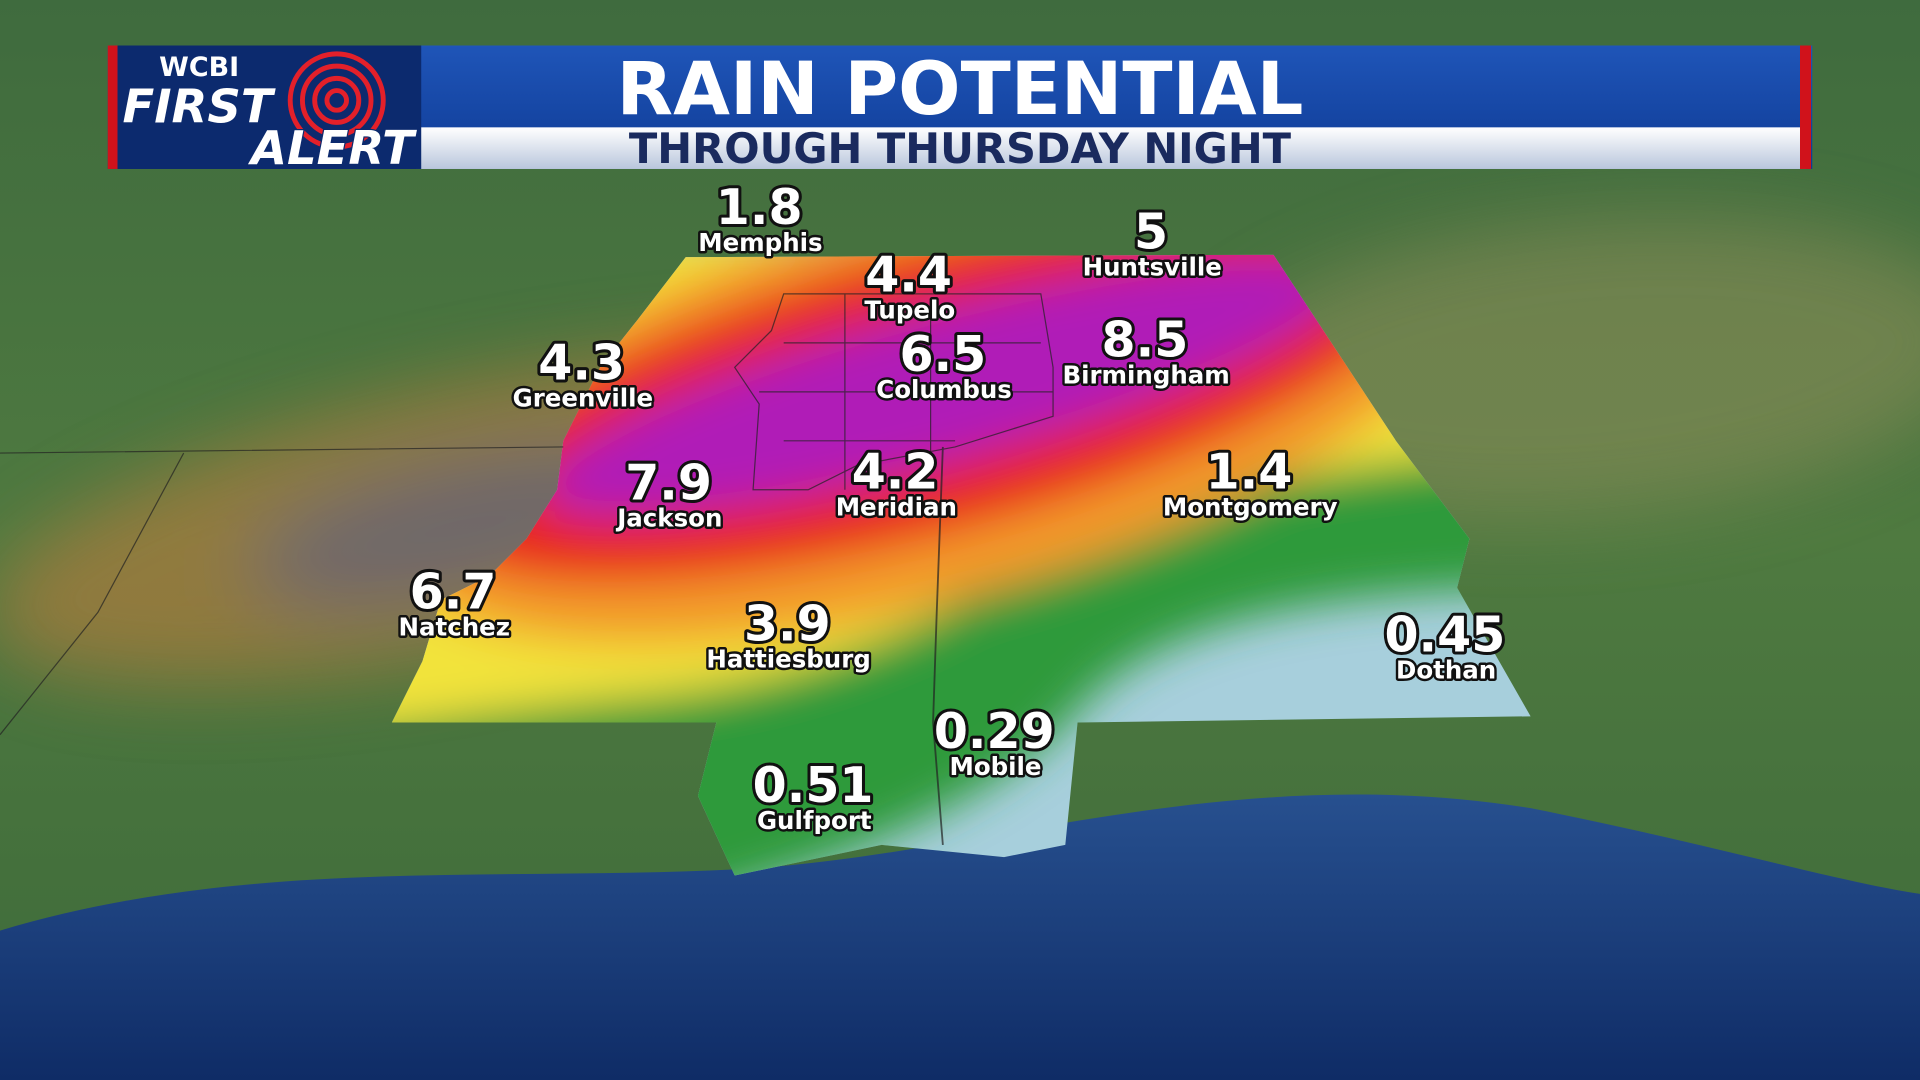  Describe the element at coordinates (581, 363) in the screenshot. I see `rain-total: 4.3` at that location.